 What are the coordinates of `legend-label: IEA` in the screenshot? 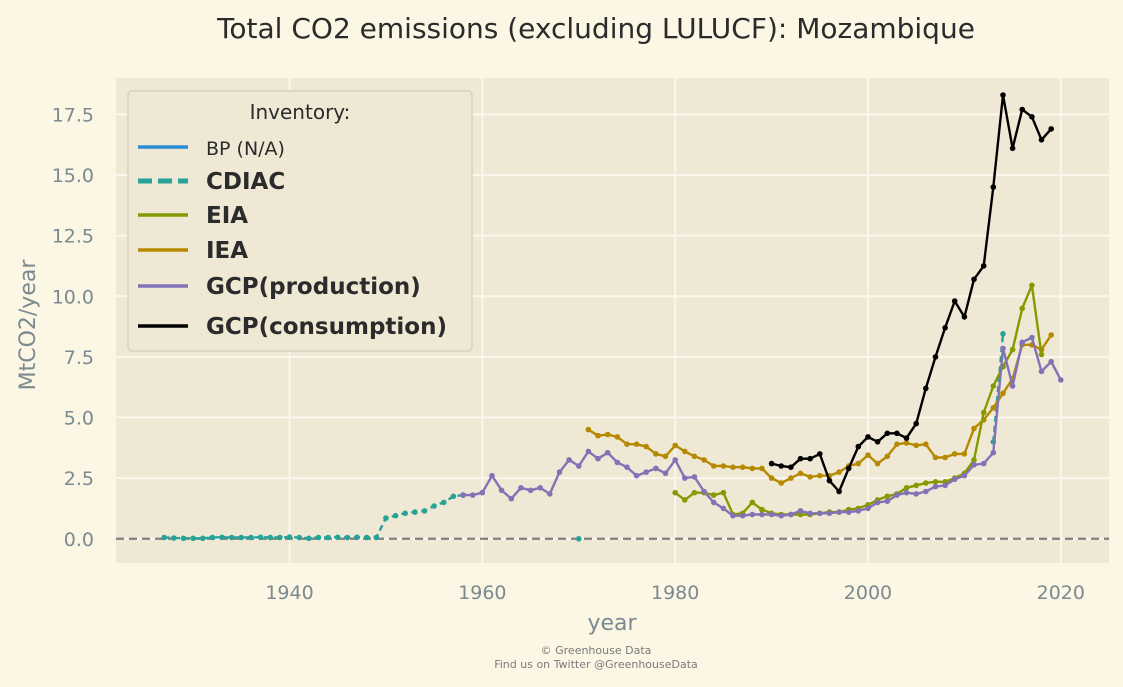 It's located at (227, 251).